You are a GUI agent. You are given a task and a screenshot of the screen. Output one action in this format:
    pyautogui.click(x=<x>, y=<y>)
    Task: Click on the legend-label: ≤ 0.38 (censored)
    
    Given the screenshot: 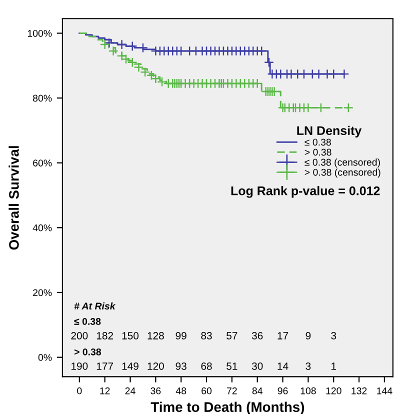 What is the action you would take?
    pyautogui.click(x=342, y=163)
    